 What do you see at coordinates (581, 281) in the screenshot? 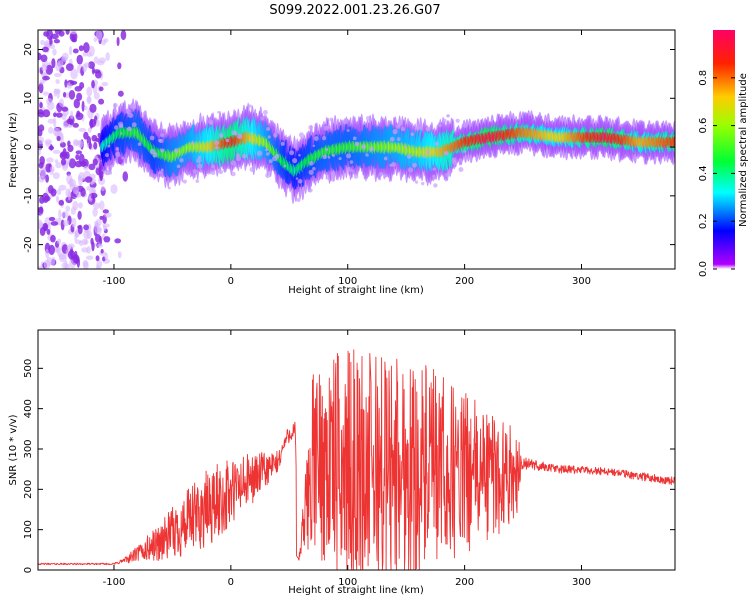
I see `spectrogram-x-tick-label: 300` at bounding box center [581, 281].